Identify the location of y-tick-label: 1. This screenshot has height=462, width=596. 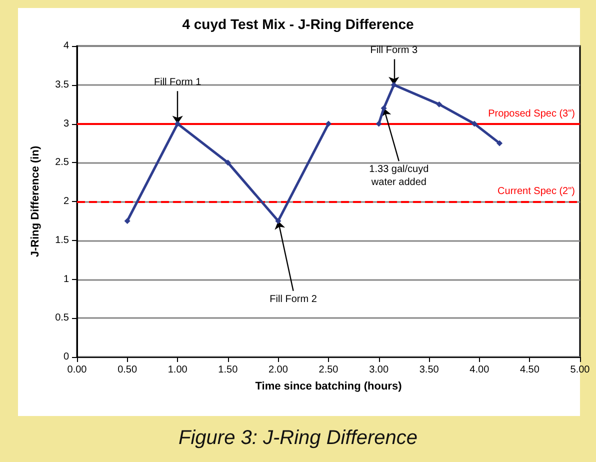
(66, 279).